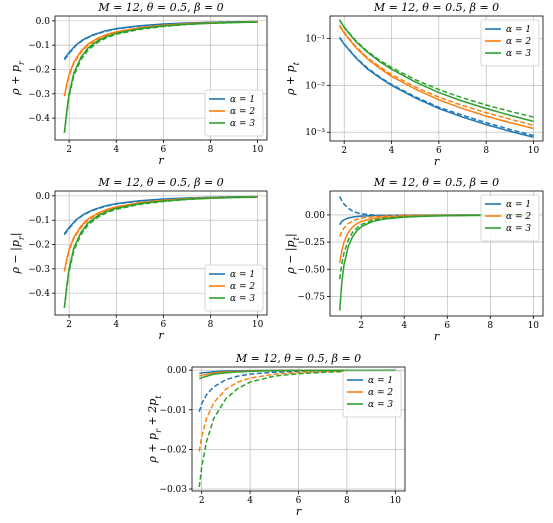 This screenshot has height=523, width=553. I want to click on y-axis-label: ρ − |pt|, so click(292, 253).